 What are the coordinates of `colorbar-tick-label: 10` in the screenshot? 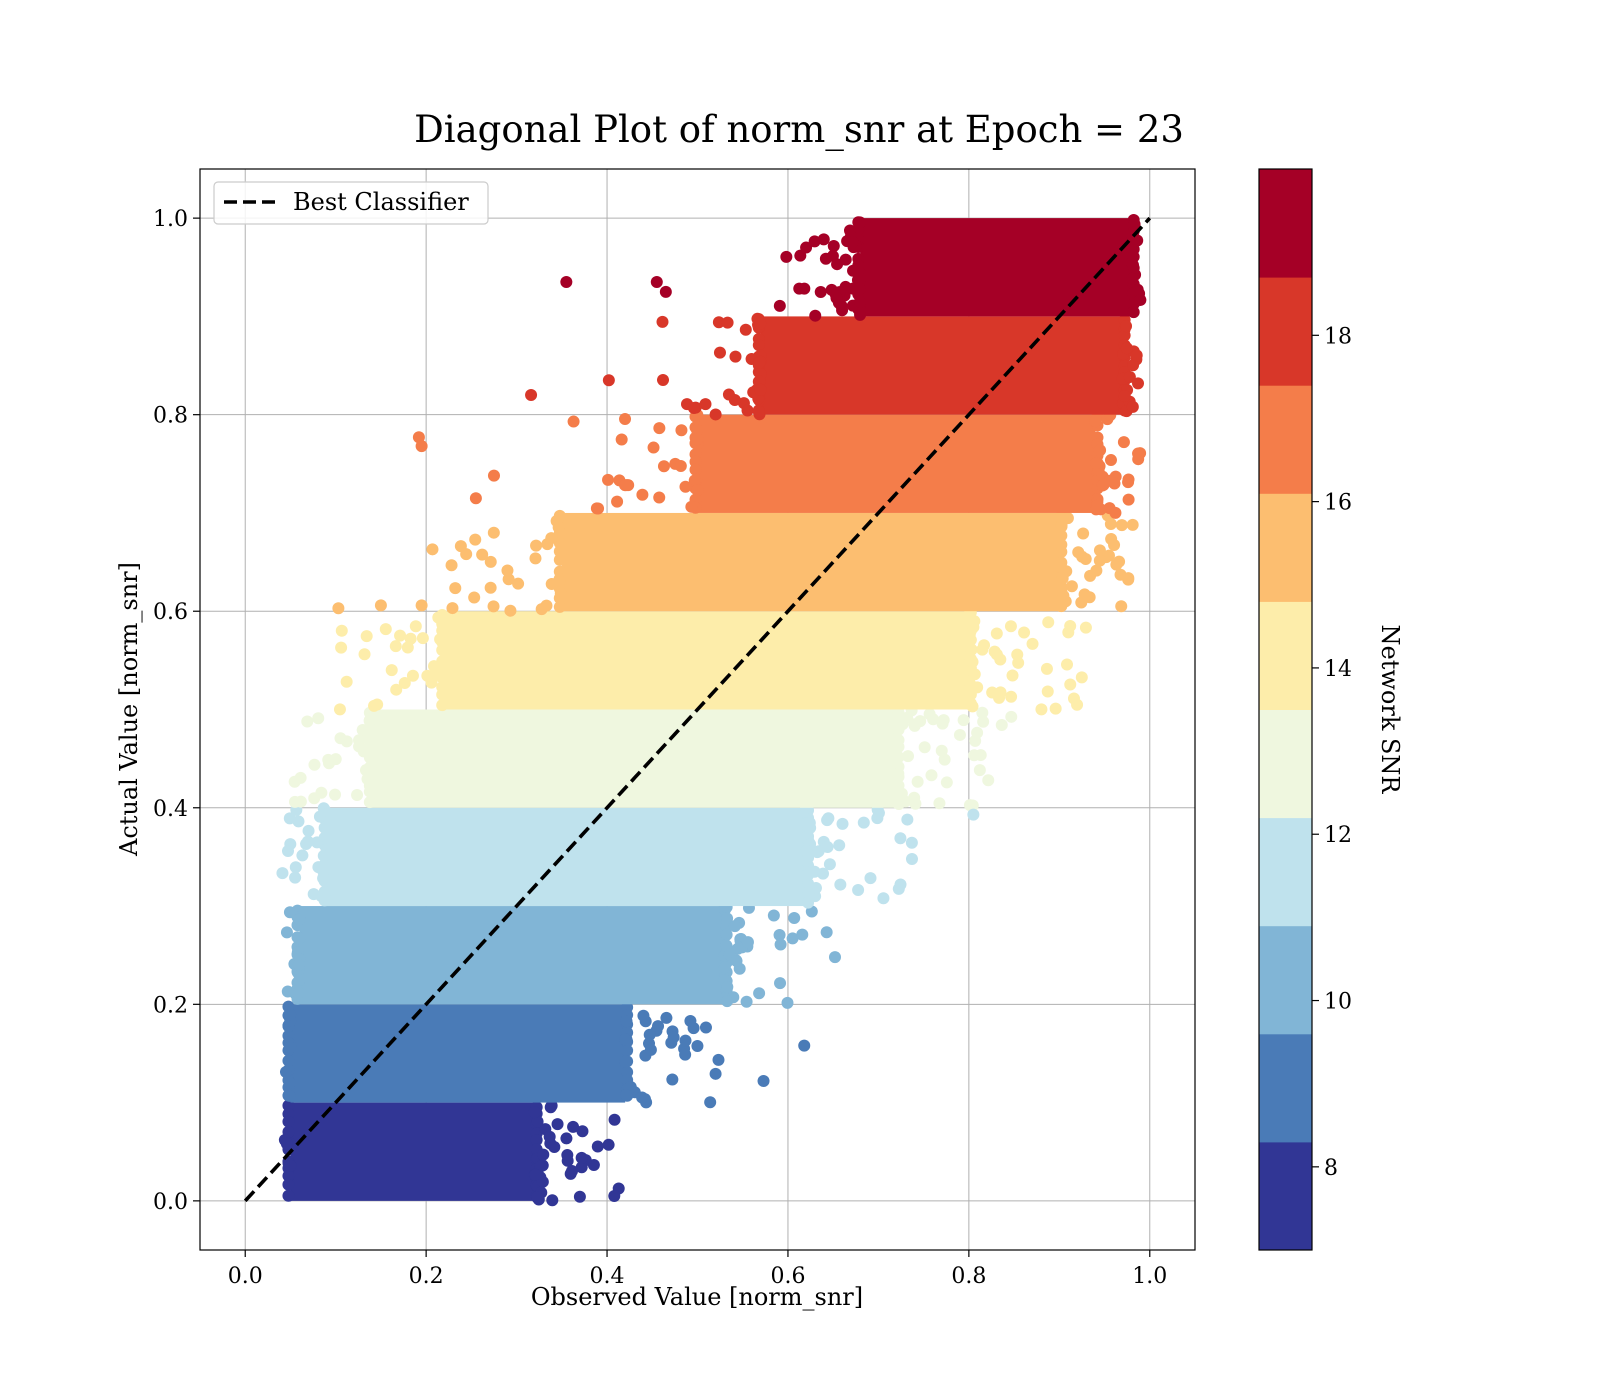 It's located at (1338, 1002).